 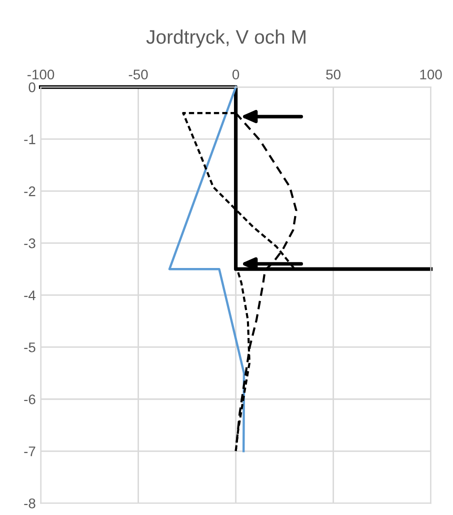 What do you see at coordinates (431, 75) in the screenshot?
I see `x-tick-label: 100` at bounding box center [431, 75].